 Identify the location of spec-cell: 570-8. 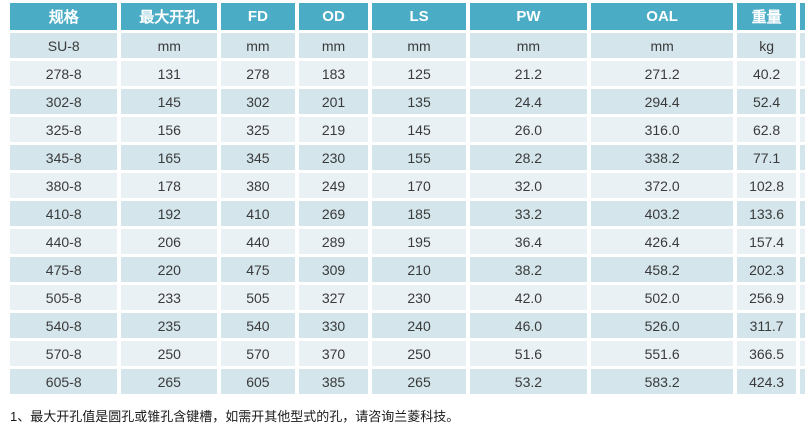
(64, 353).